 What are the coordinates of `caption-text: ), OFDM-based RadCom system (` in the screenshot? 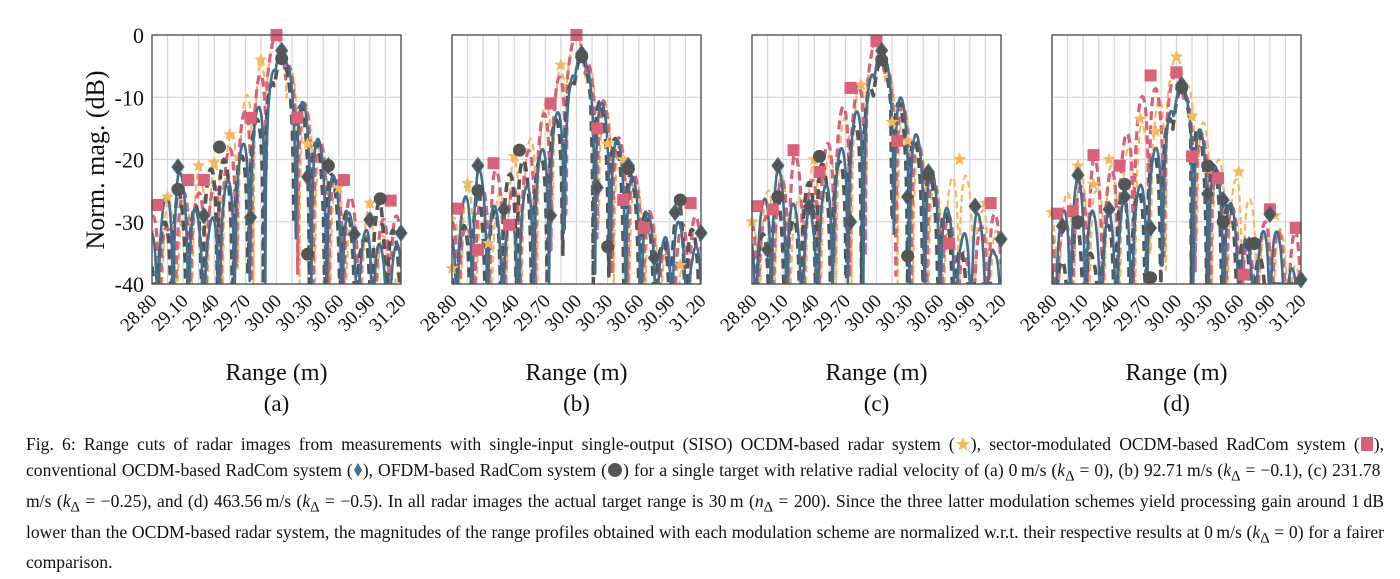 It's located at (485, 470).